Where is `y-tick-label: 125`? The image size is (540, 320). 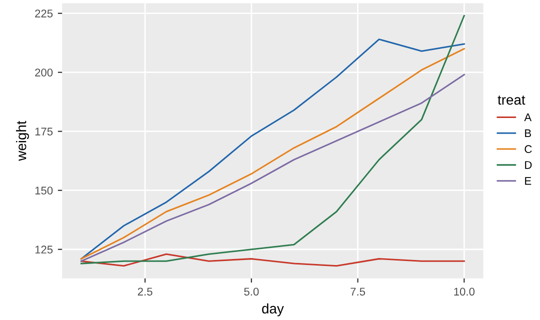
y-tick-label: 125 is located at coordinates (44, 250).